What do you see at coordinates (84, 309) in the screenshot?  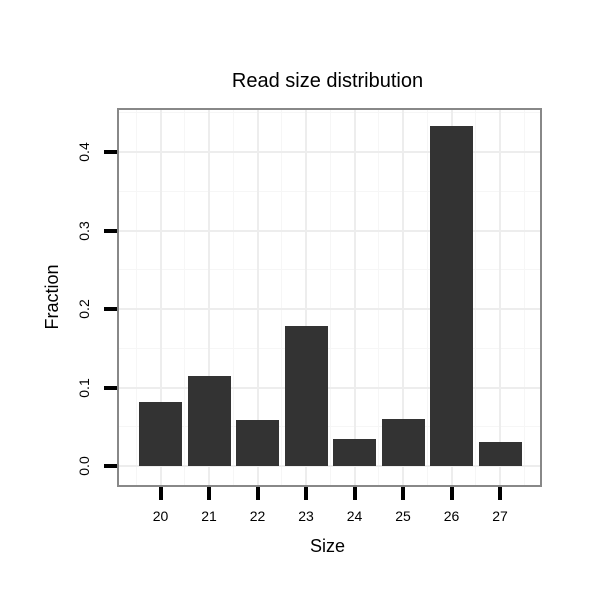 I see `y-tick-label-0.2: 0.2` at bounding box center [84, 309].